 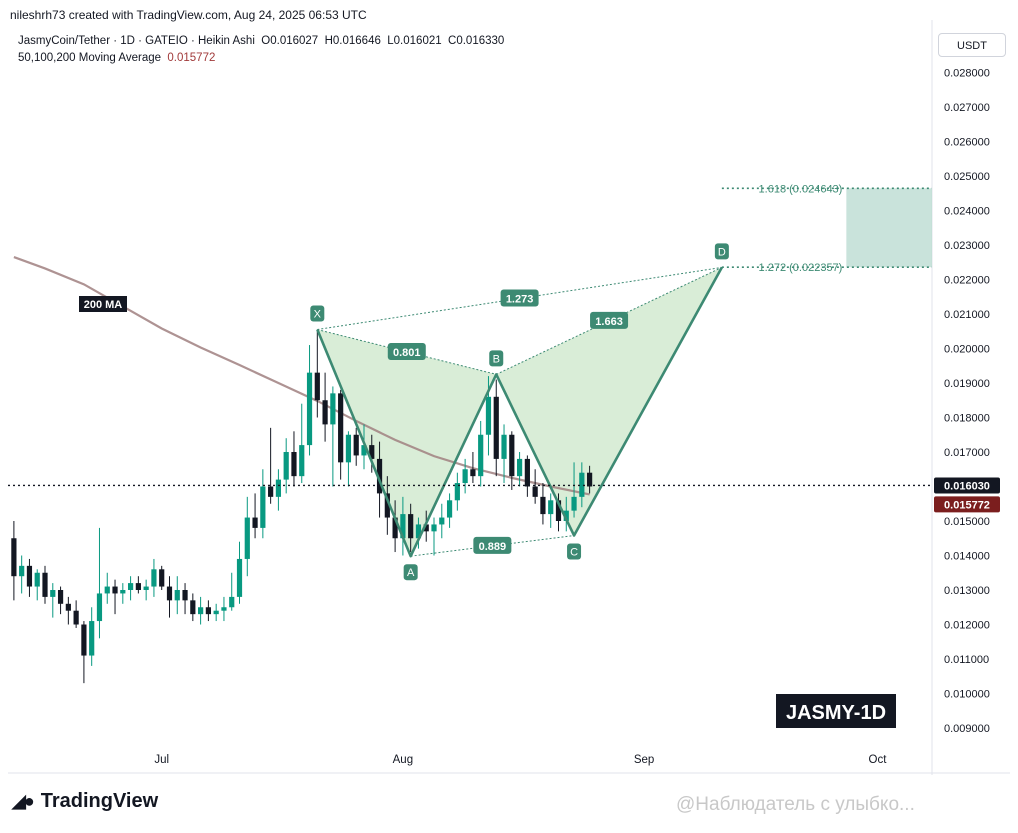 I want to click on y-tick-label: 0.023000, so click(x=967, y=246).